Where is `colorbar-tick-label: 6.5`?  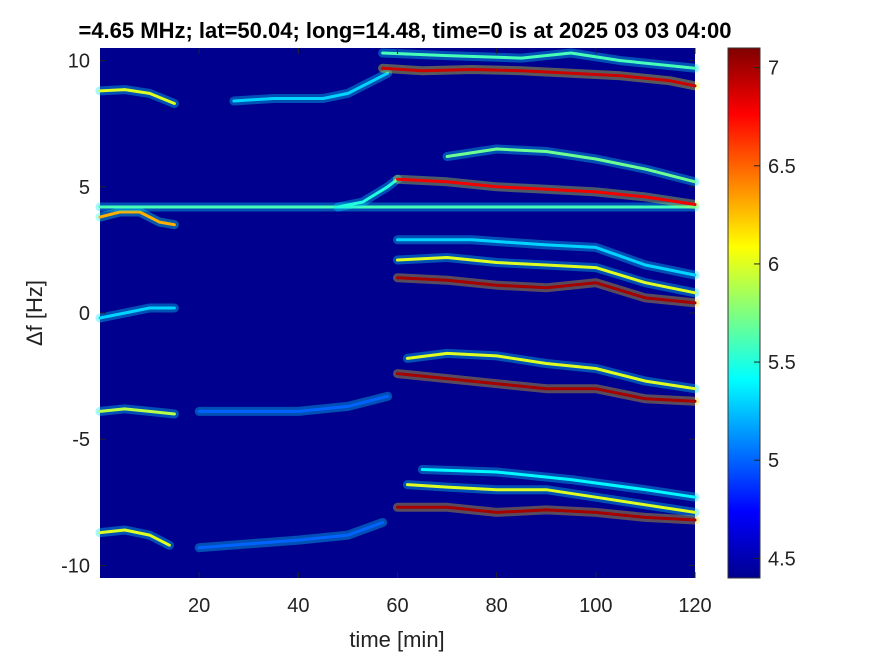
colorbar-tick-label: 6.5 is located at coordinates (782, 167).